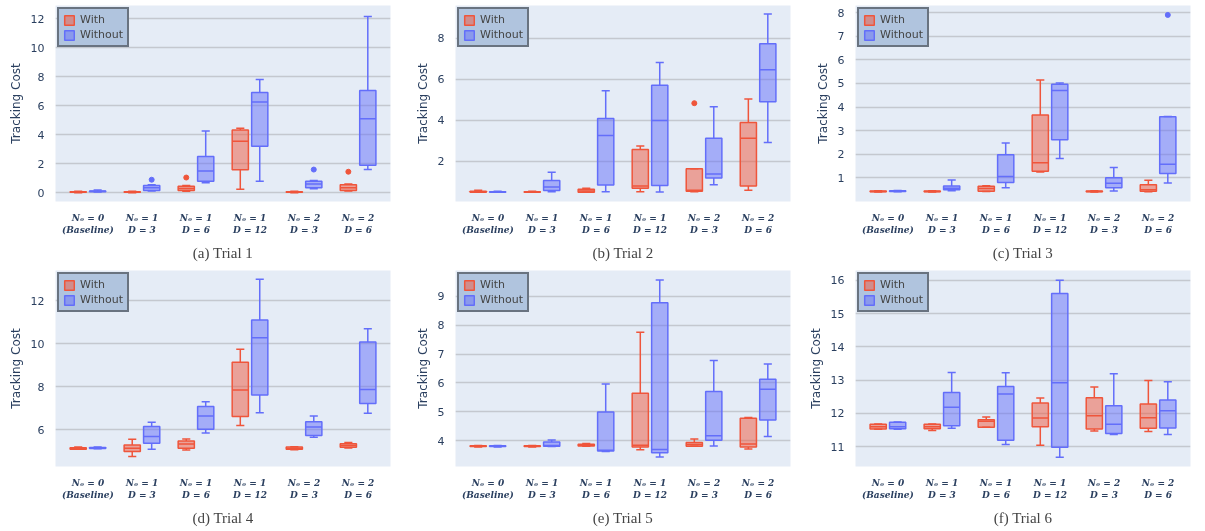 The image size is (1205, 531). I want to click on text: (f) Trial 6, so click(1023, 518).